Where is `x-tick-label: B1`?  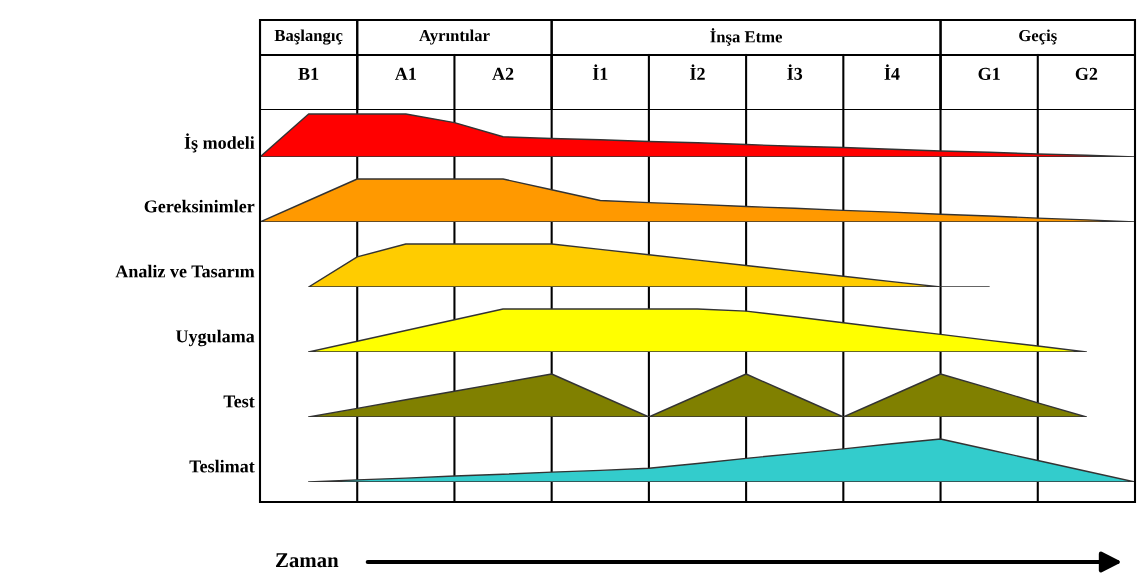 x-tick-label: B1 is located at coordinates (308, 73).